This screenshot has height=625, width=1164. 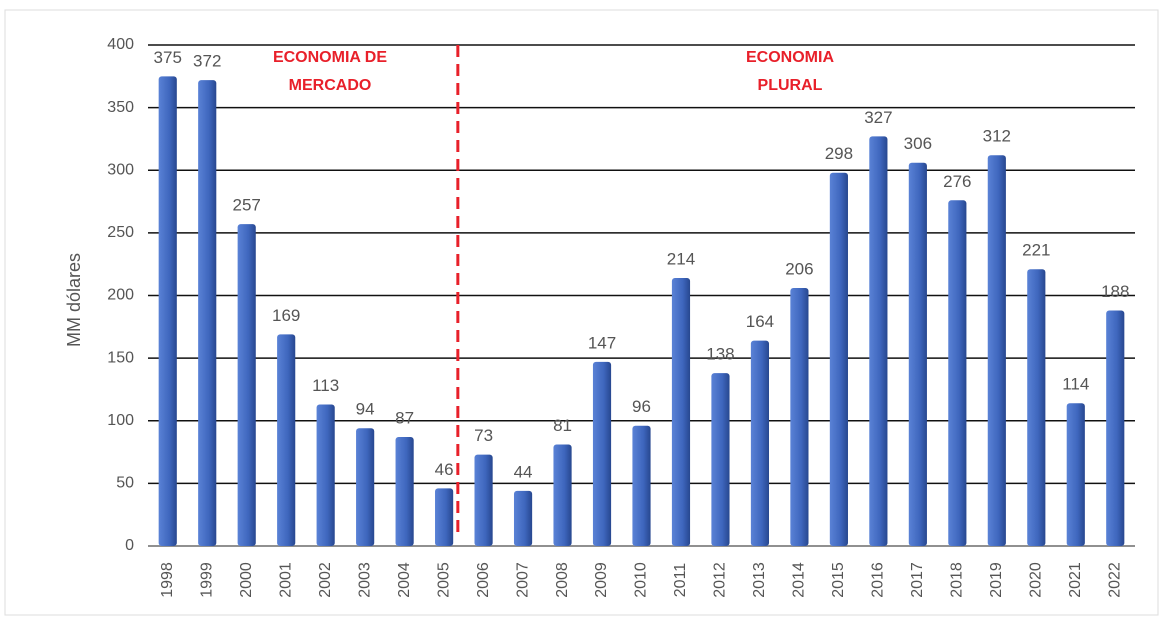 I want to click on data-label: 87, so click(x=404, y=418).